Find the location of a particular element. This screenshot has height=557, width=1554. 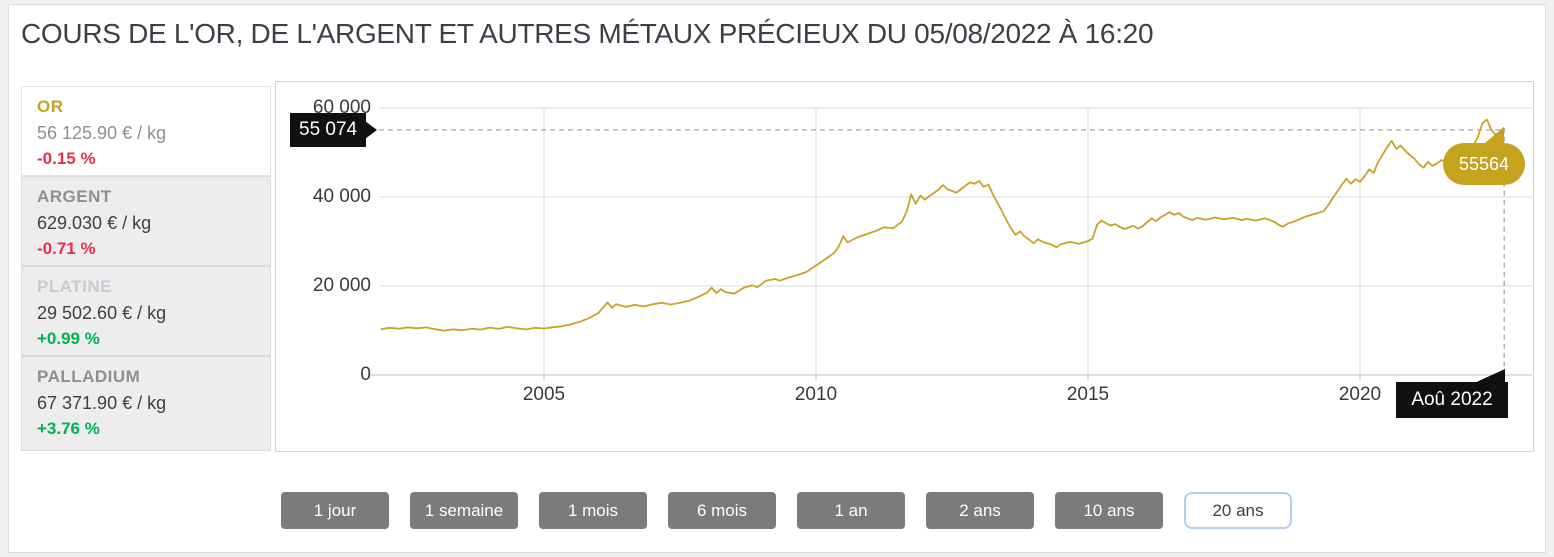

metal-price-palladium: 67 371.90 € / kg is located at coordinates (102, 403).